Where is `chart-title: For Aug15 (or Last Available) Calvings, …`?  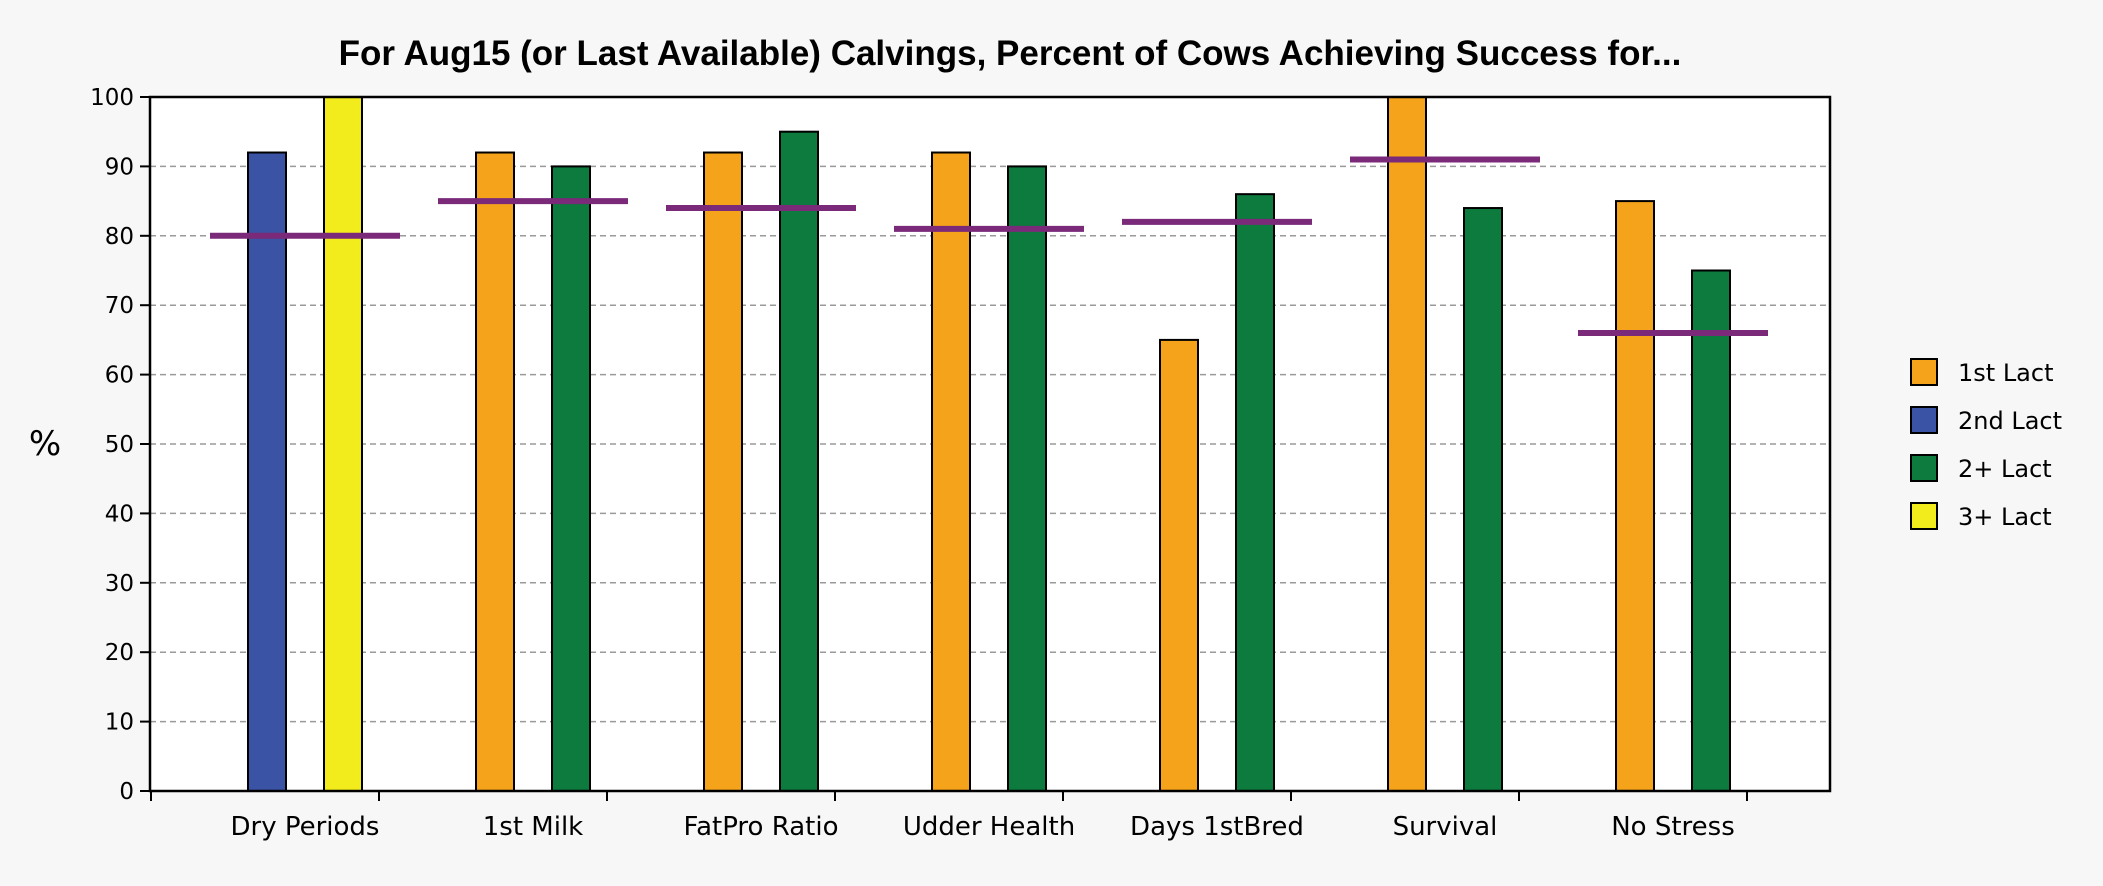
chart-title: For Aug15 (or Last Available) Calvings, … is located at coordinates (1010, 53).